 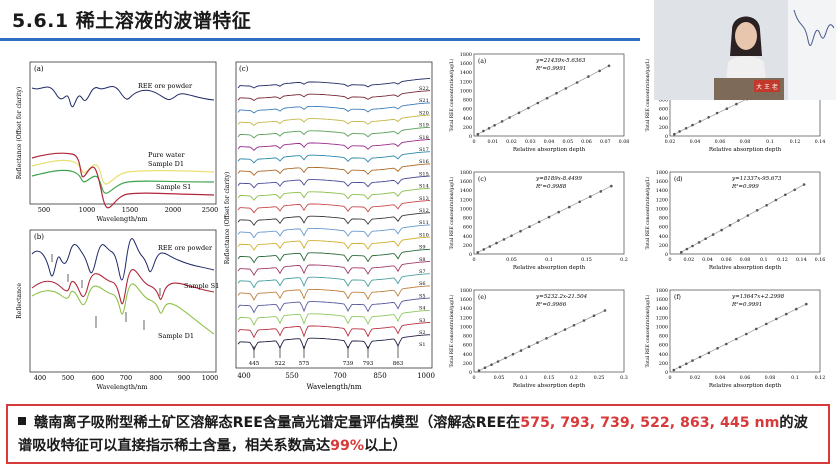 I want to click on regression-letter: (a), so click(x=482, y=61).